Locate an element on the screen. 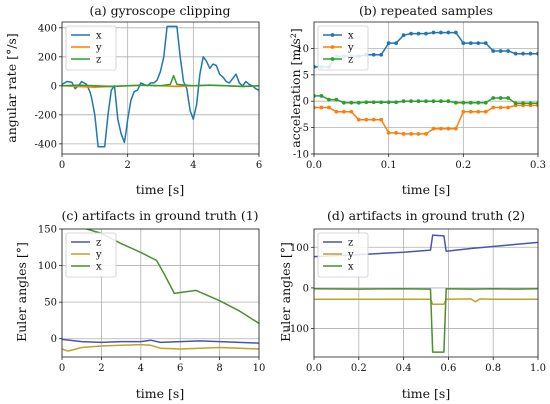  x-tick-label: 1.0 is located at coordinates (538, 368).